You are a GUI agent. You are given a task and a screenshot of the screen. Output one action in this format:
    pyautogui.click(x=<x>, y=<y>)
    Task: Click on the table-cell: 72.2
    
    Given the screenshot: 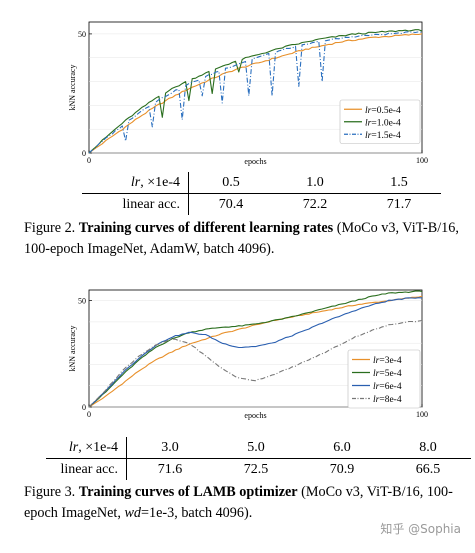 What is the action you would take?
    pyautogui.click(x=315, y=204)
    